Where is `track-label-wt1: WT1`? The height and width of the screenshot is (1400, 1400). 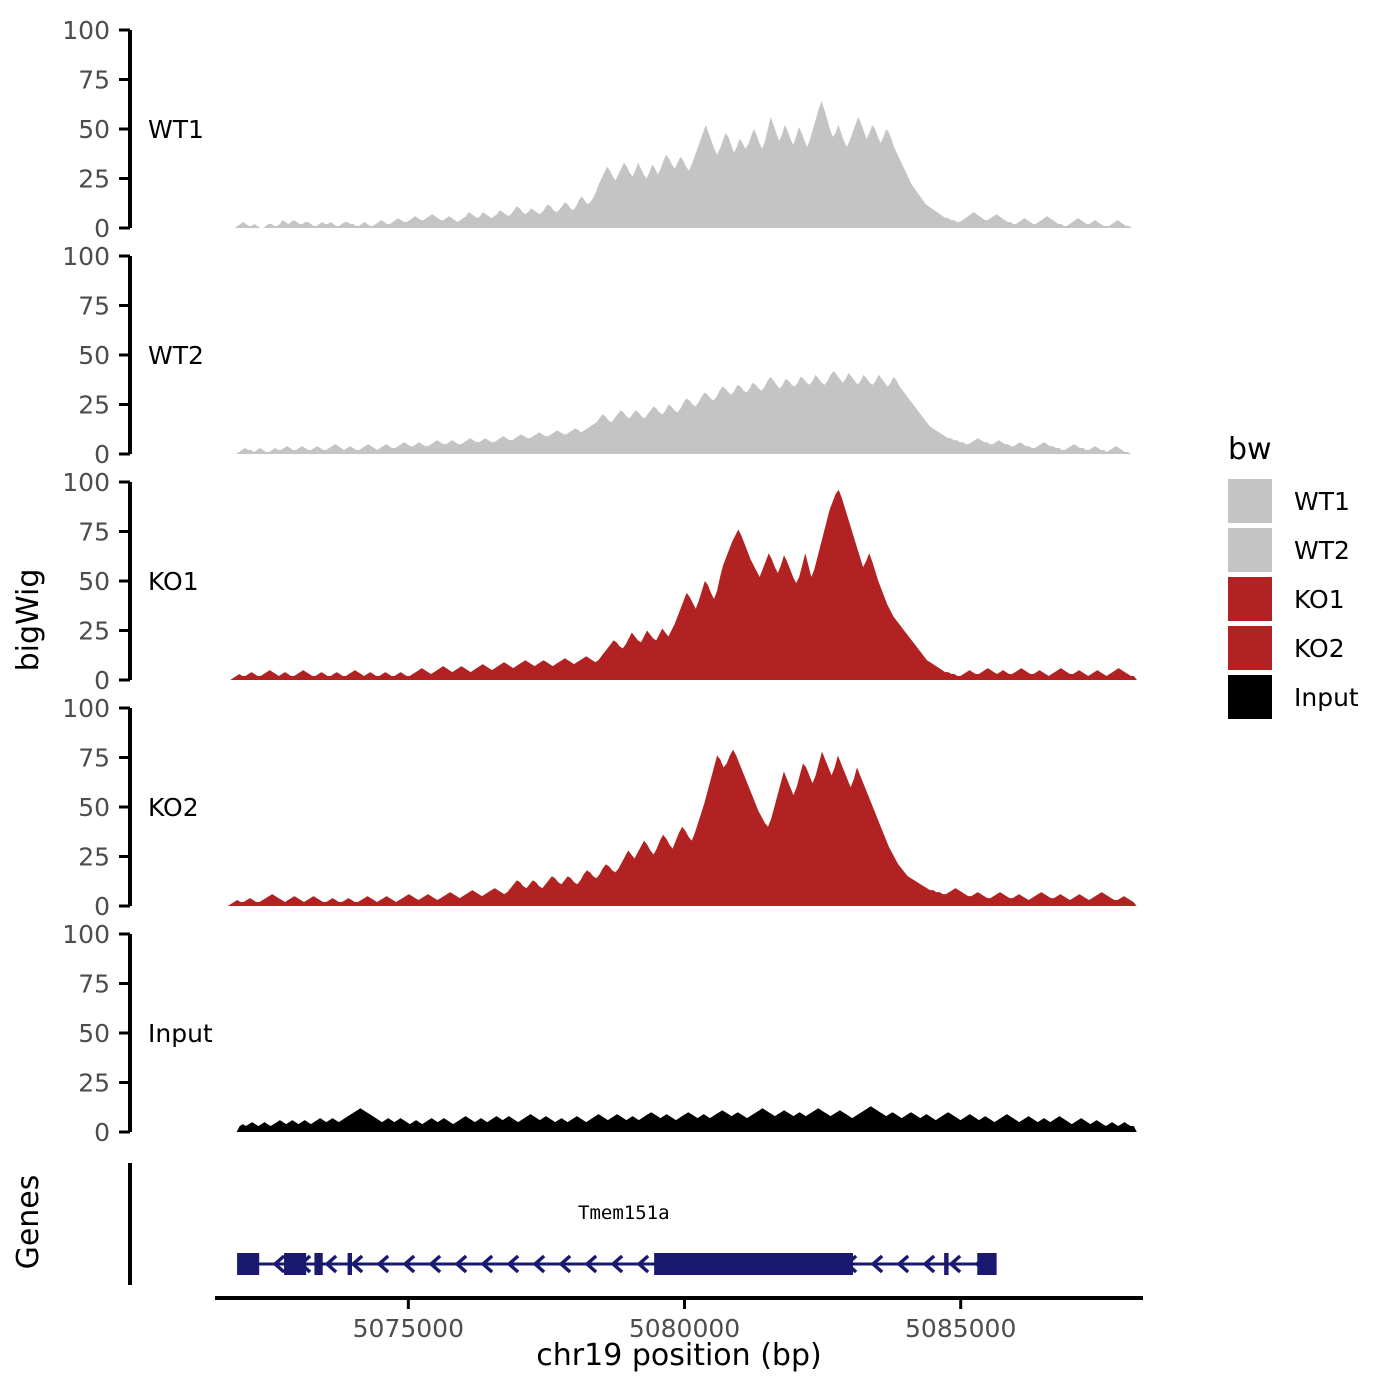 track-label-wt1: WT1 is located at coordinates (176, 129).